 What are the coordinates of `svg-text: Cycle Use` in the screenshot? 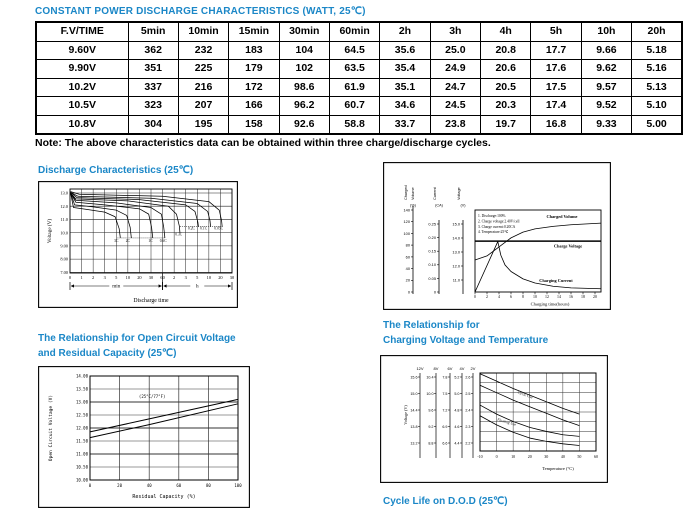 It's located at (525, 394).